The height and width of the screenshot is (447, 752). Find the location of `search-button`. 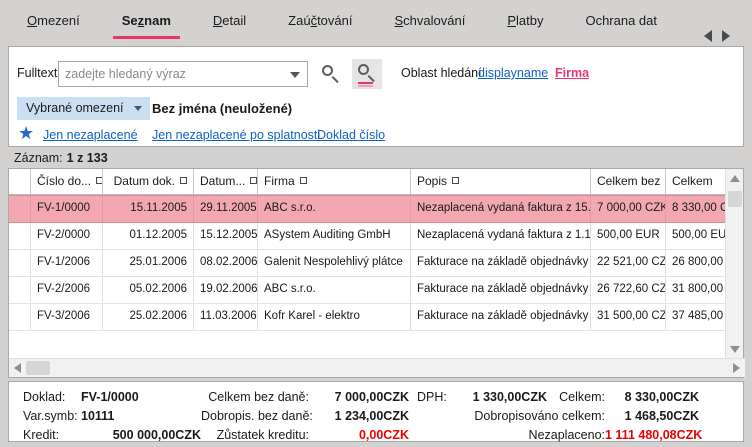

search-button is located at coordinates (331, 74).